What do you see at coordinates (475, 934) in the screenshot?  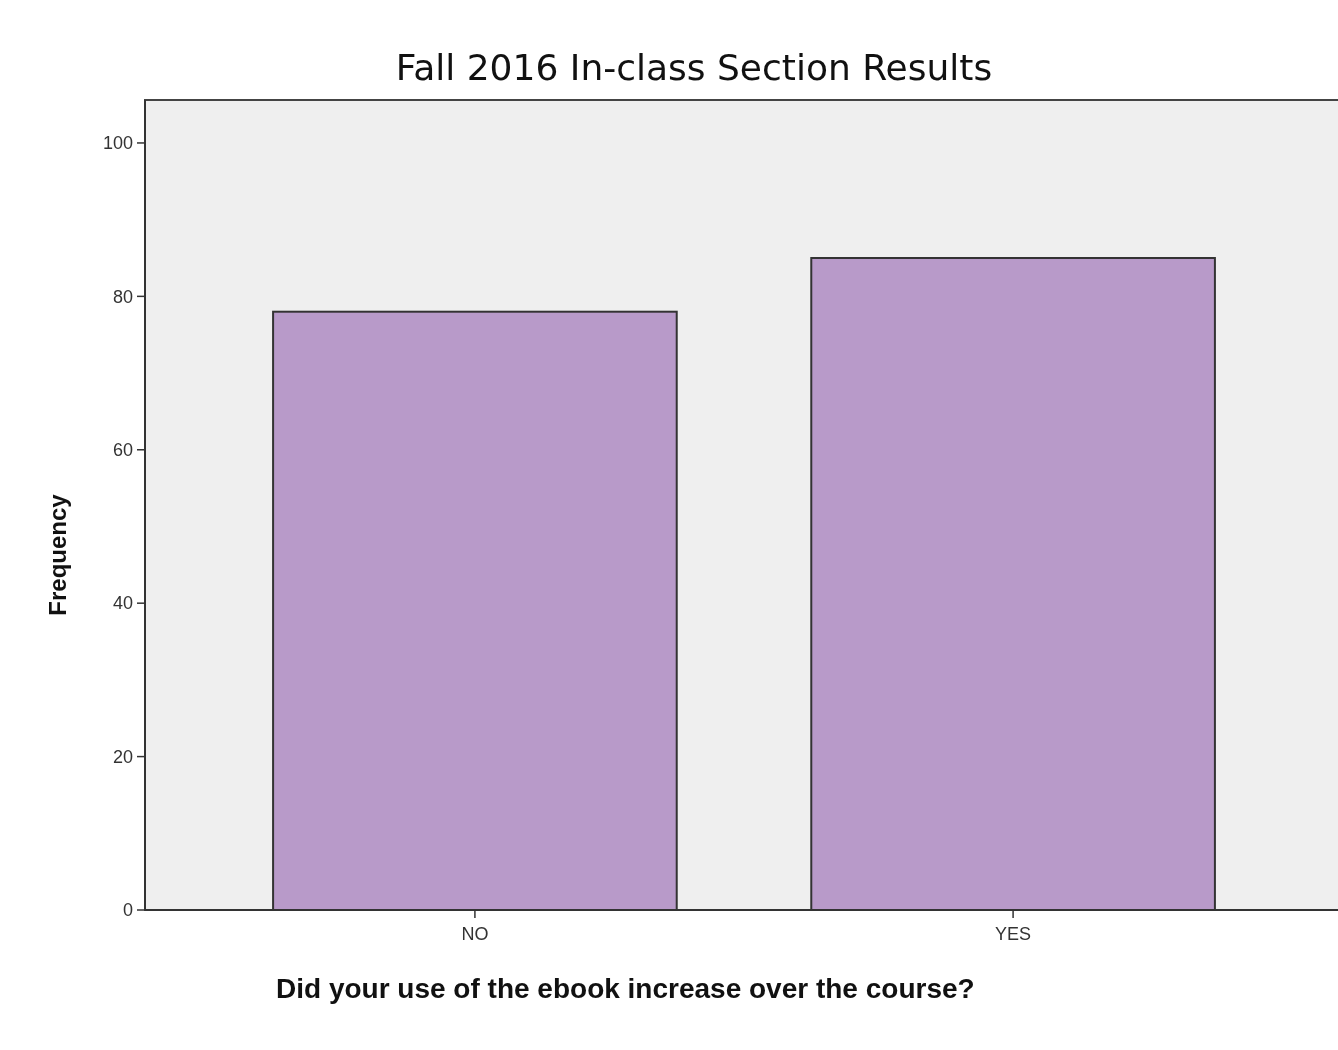 I see `x-tick-label: NO` at bounding box center [475, 934].